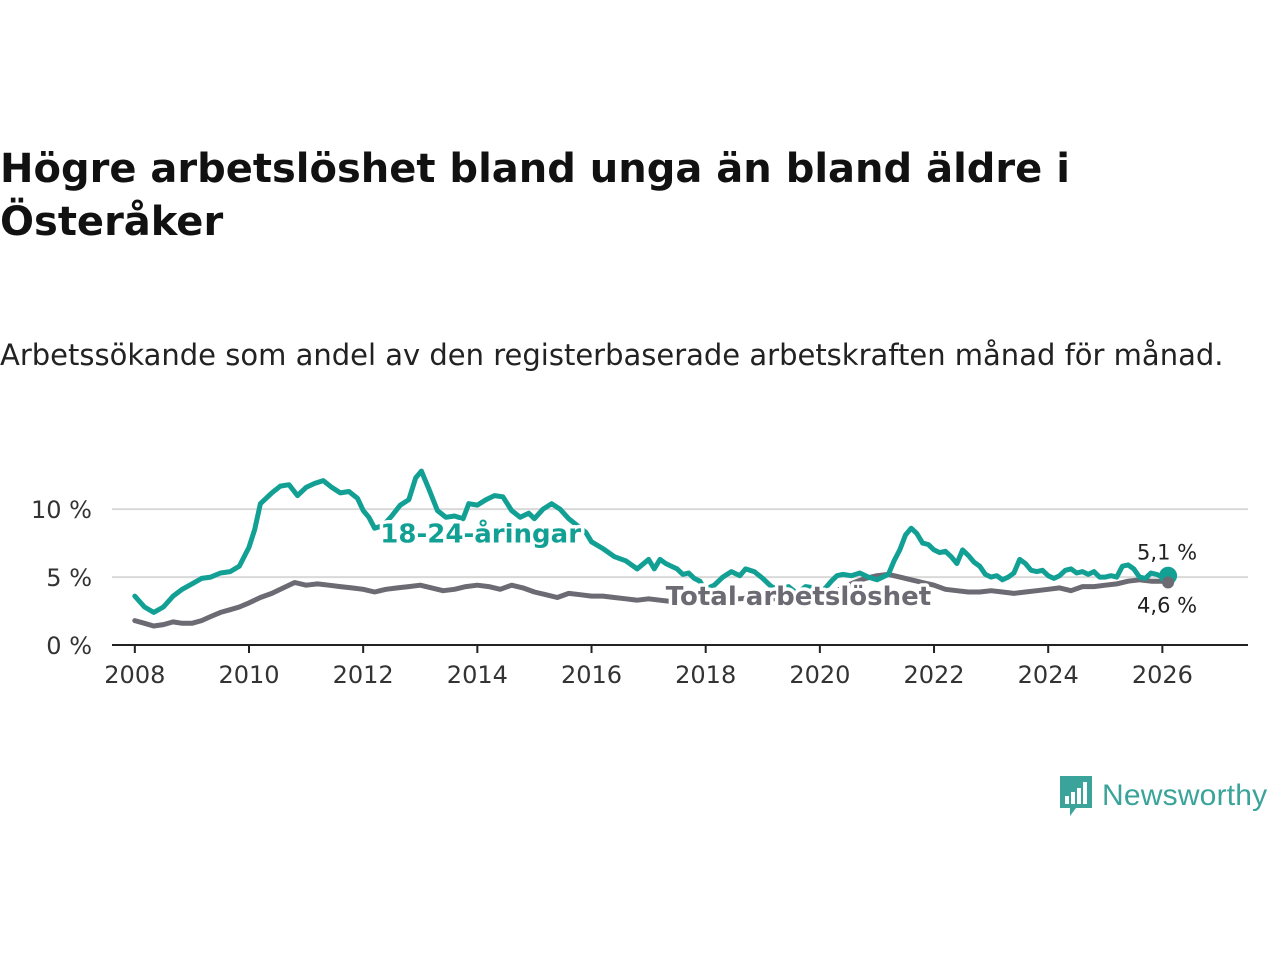  Describe the element at coordinates (1167, 606) in the screenshot. I see `end-value-label-total: 4,6 %` at that location.